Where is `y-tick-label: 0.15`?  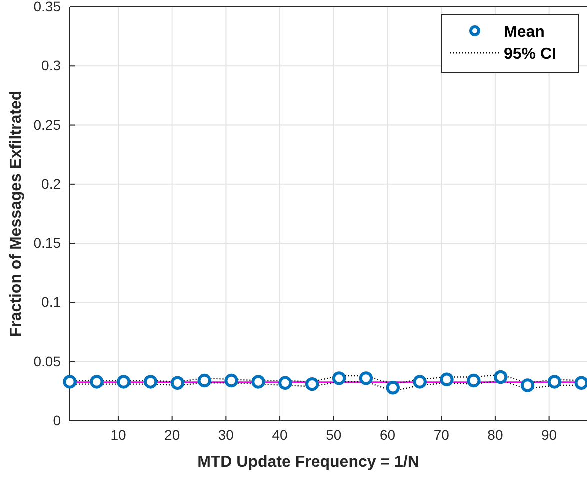
y-tick-label: 0.15 is located at coordinates (48, 243).